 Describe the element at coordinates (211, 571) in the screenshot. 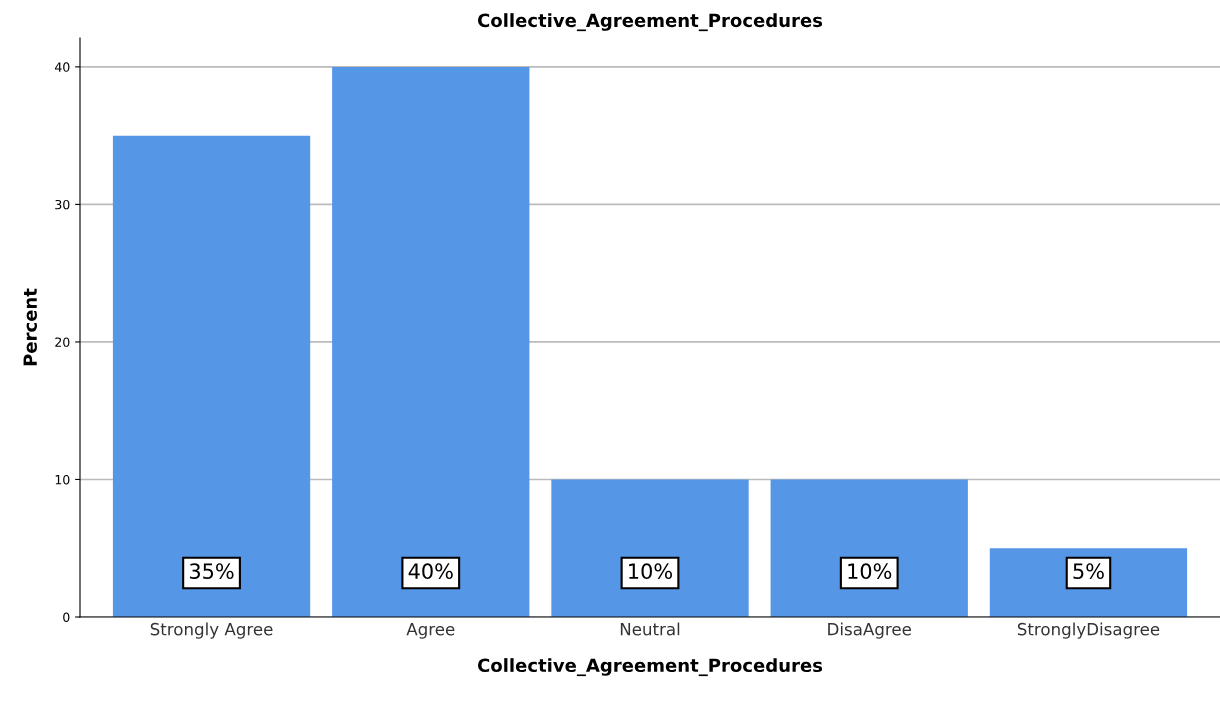

I see `data-label: 35%` at that location.